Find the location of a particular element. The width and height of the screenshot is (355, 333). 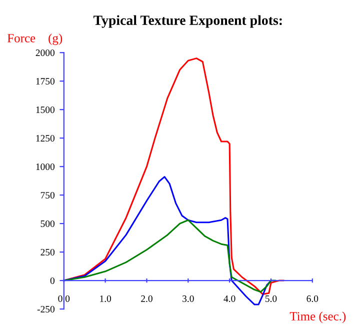

x-tick-label: 5.0 is located at coordinates (271, 298).